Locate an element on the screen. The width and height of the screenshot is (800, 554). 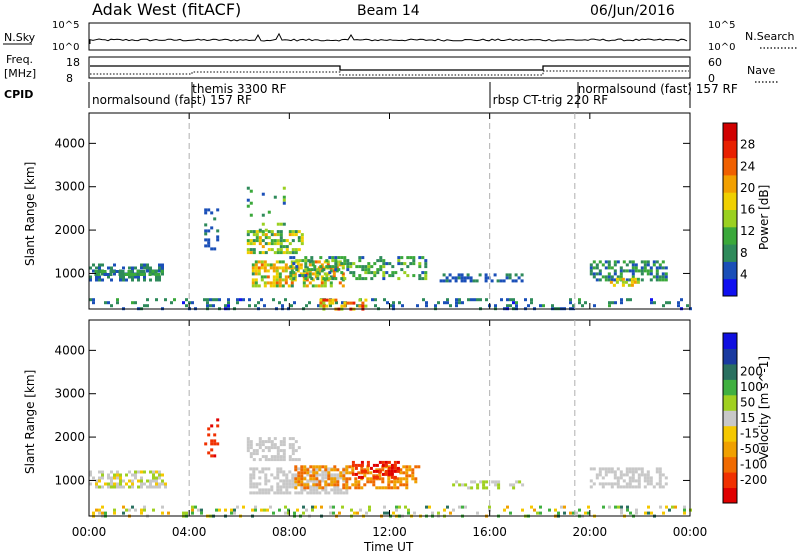
velocity-colorbar-label: Velocity [m s^-1] is located at coordinates (764, 408).